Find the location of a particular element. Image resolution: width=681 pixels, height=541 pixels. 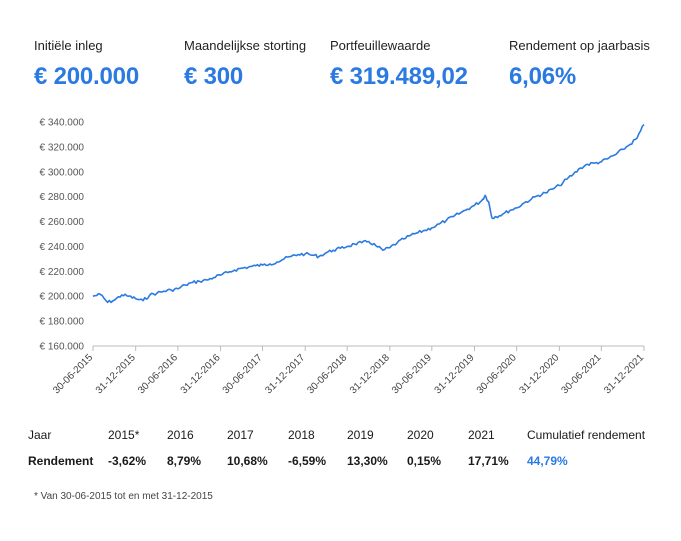

year-cell: 2016 is located at coordinates (180, 435).